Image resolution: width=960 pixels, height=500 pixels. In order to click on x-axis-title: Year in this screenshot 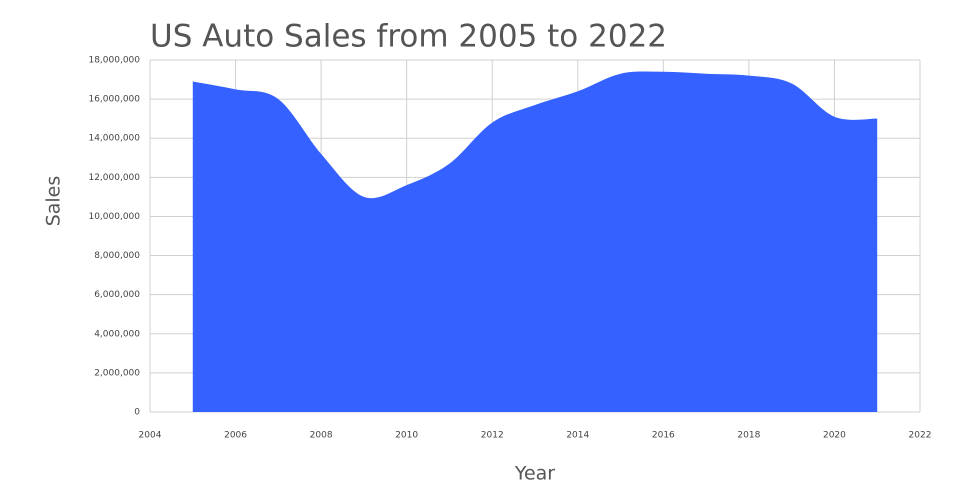, I will do `click(534, 474)`.